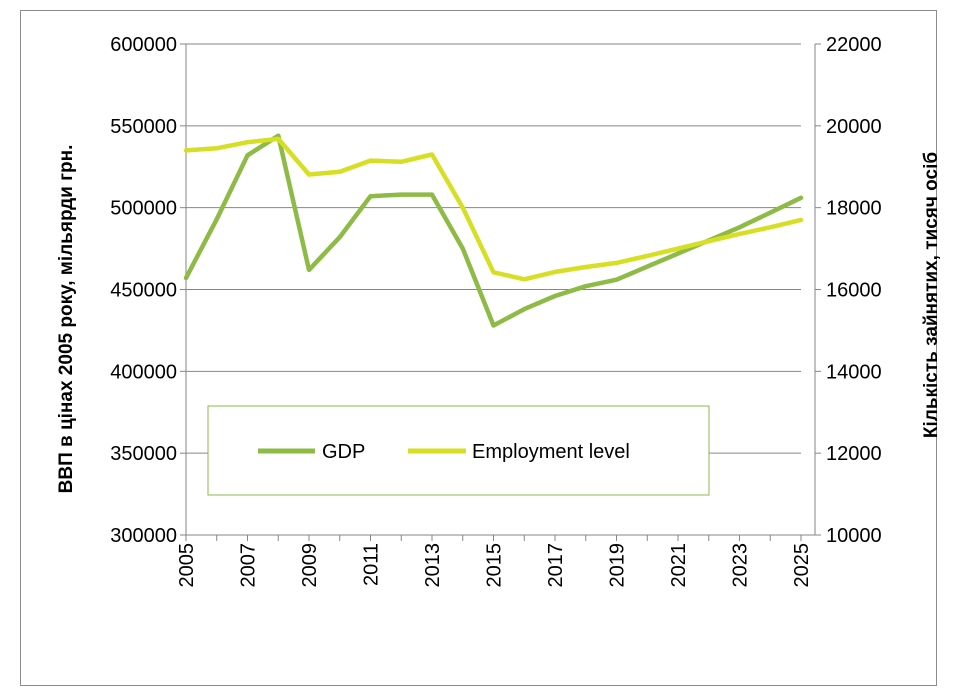  I want to click on y-tick-label-right: 22000, so click(854, 45).